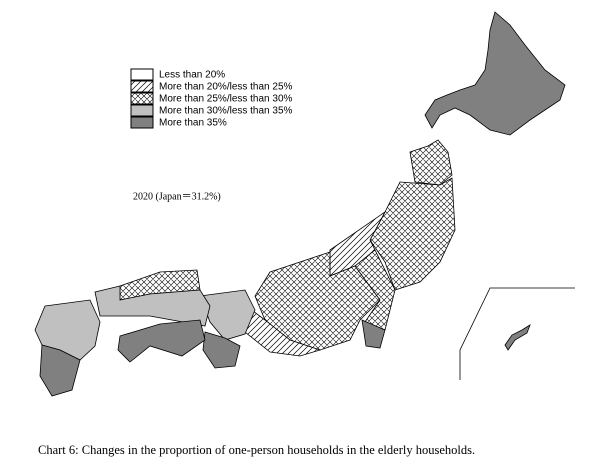 The width and height of the screenshot is (592, 470). What do you see at coordinates (373, 334) in the screenshot?
I see `chiba` at bounding box center [373, 334].